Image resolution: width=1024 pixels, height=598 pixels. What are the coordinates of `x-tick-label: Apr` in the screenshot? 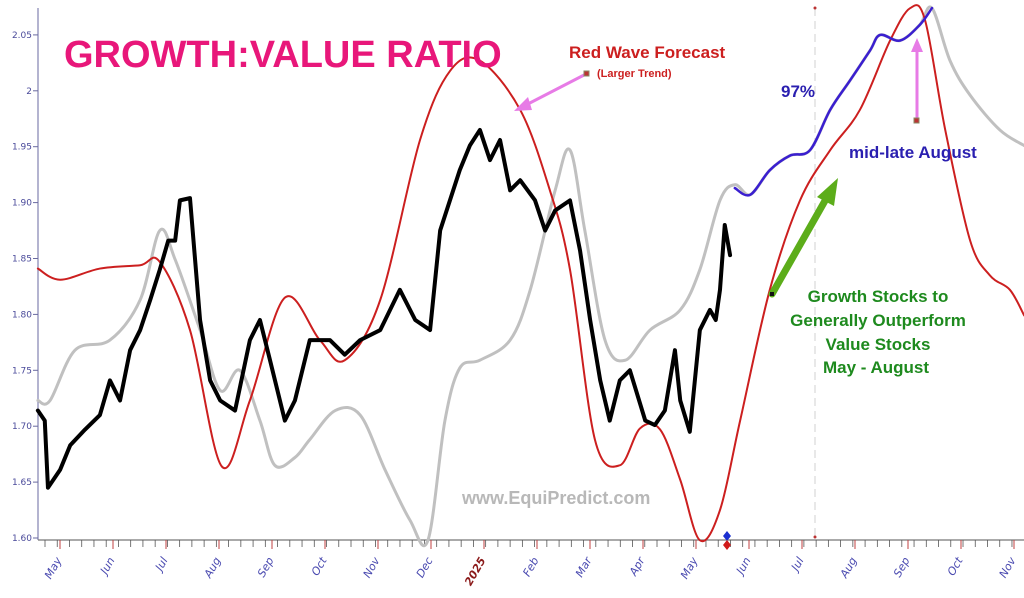 It's located at (637, 566).